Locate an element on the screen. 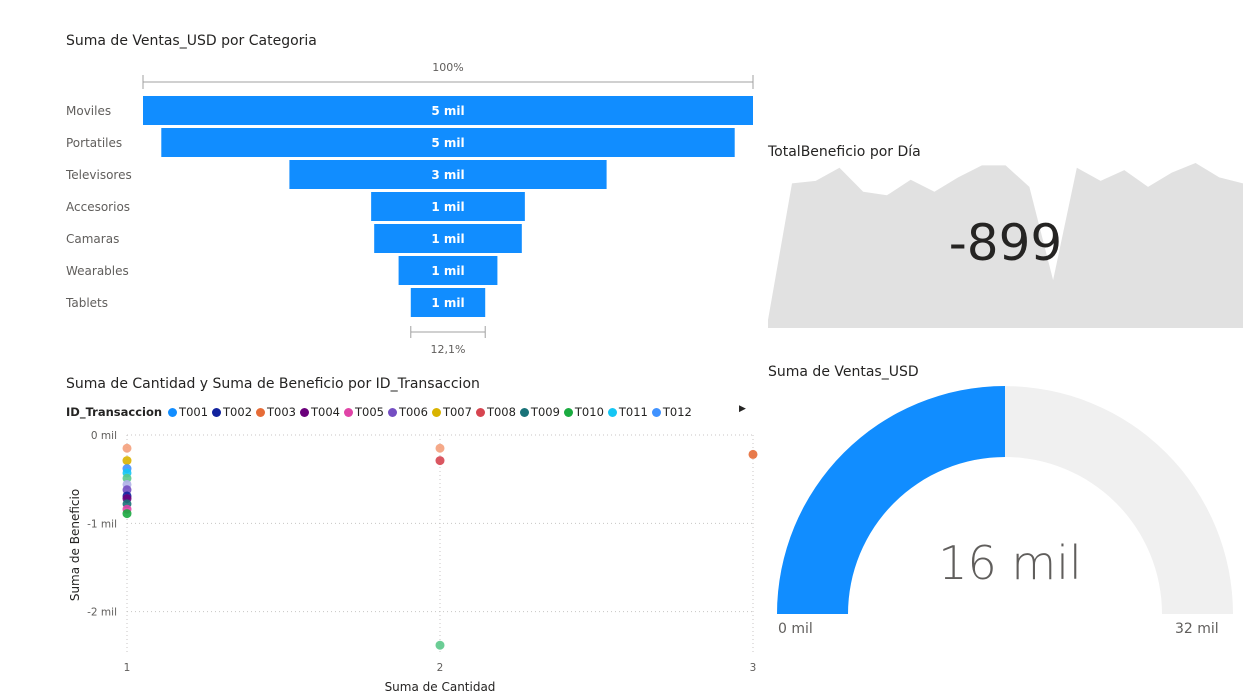 This screenshot has width=1243, height=695. funnel-category-label: Televisores is located at coordinates (98, 175).